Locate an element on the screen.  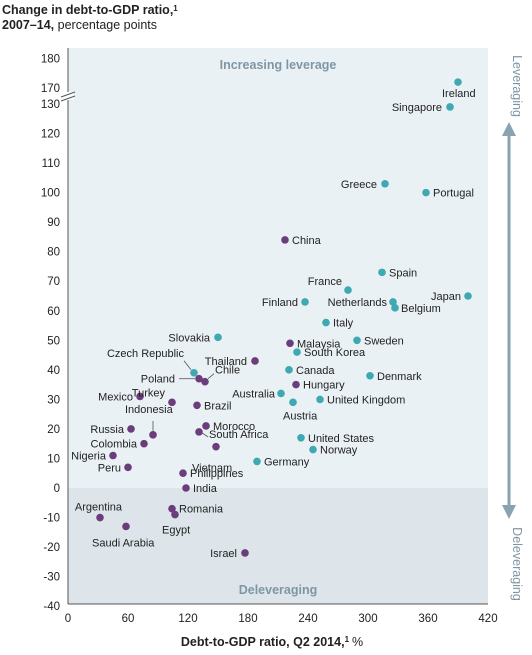
point-morocco is located at coordinates (206, 426).